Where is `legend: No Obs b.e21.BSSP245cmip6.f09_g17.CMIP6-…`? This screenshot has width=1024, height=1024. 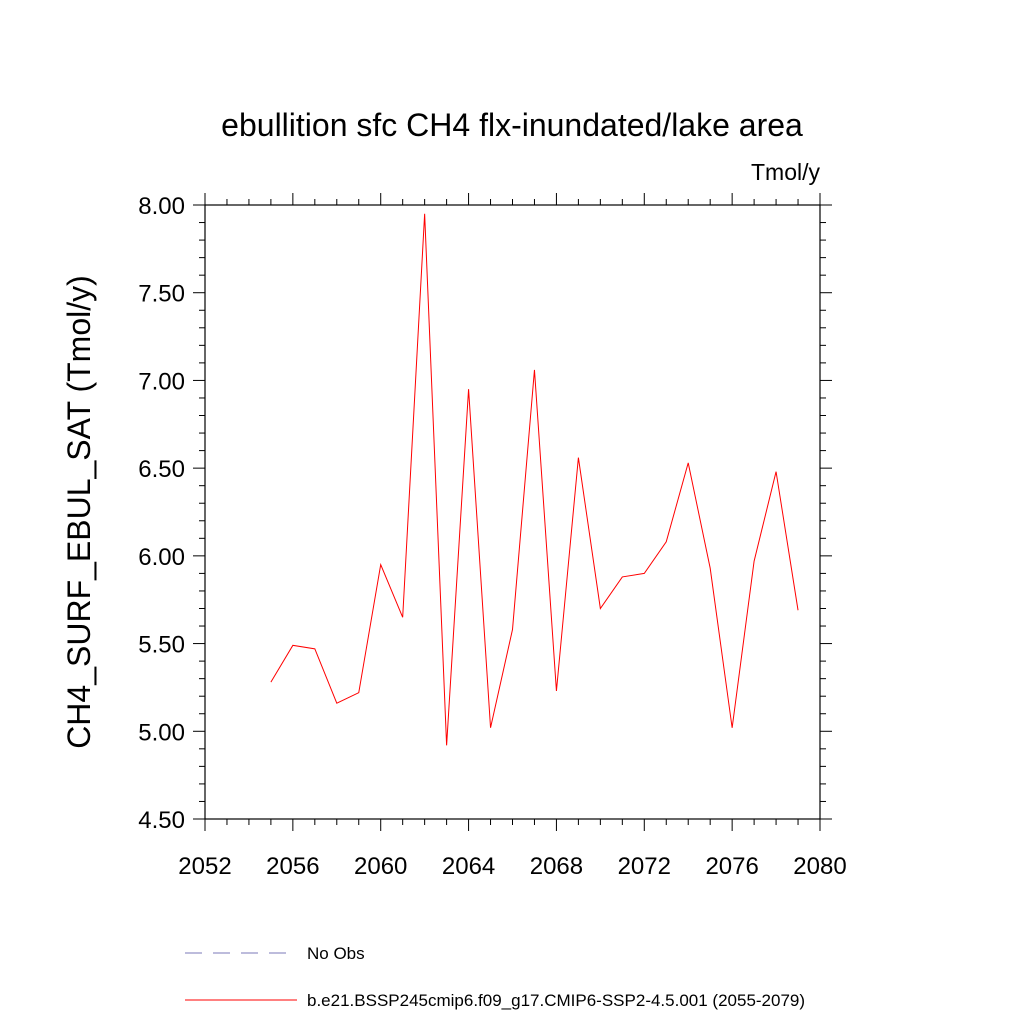 legend: No Obs b.e21.BSSP245cmip6.f09_g17.CMIP6-… is located at coordinates (495, 977).